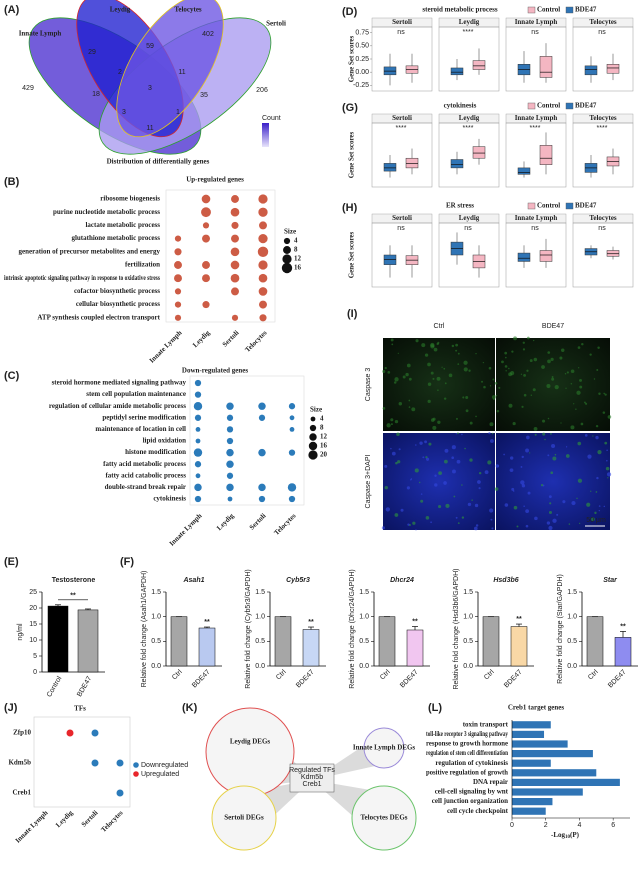 The image size is (642, 879). Describe the element at coordinates (215, 180) in the screenshot. I see `plot-title: Up-regulated genes` at that location.